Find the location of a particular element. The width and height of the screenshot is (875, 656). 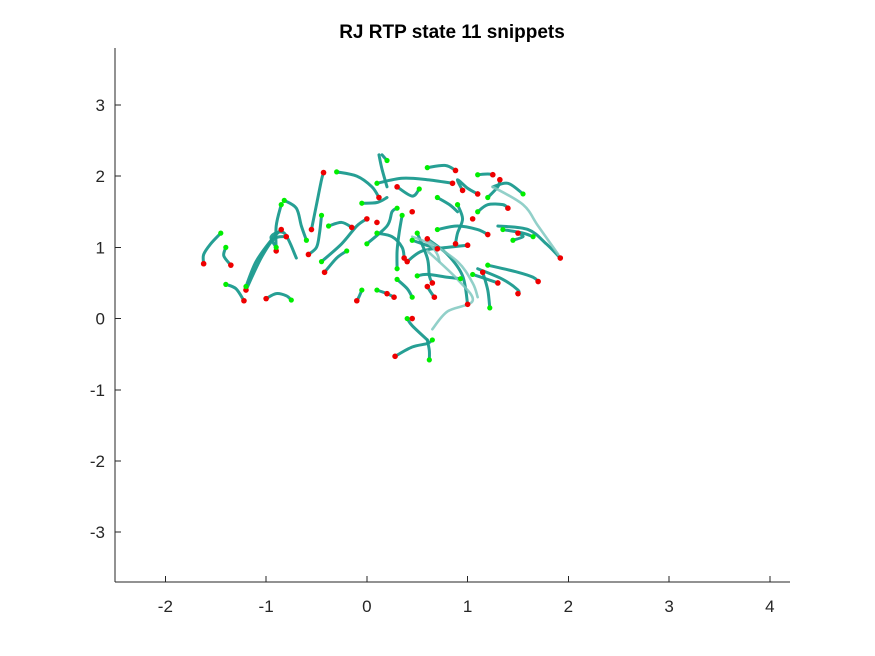

y-tick-label: 0 is located at coordinates (100, 319).